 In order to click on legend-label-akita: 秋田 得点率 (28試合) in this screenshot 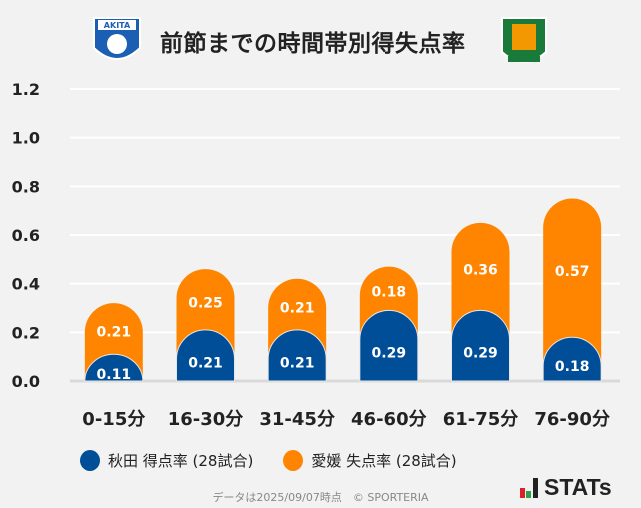, I will do `click(181, 461)`.